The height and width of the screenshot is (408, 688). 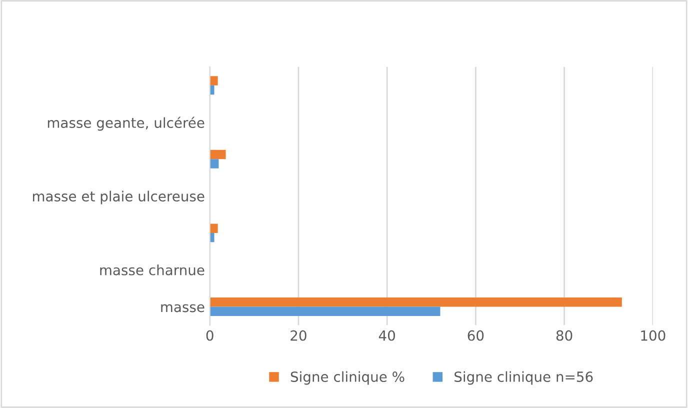 What do you see at coordinates (564, 335) in the screenshot?
I see `x-tick-label: 80` at bounding box center [564, 335].